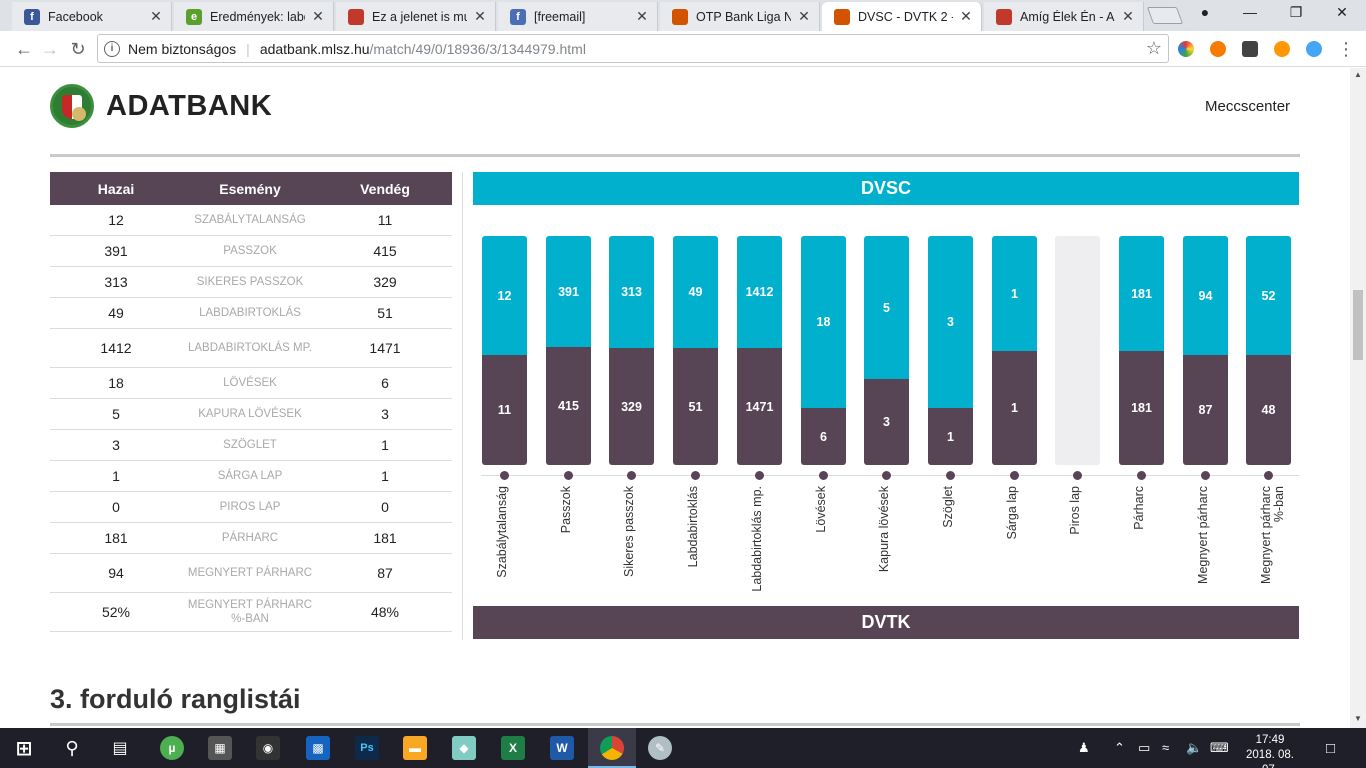 The height and width of the screenshot is (768, 1366). Describe the element at coordinates (1139, 508) in the screenshot. I see `x-tick-label: Párharc` at that location.